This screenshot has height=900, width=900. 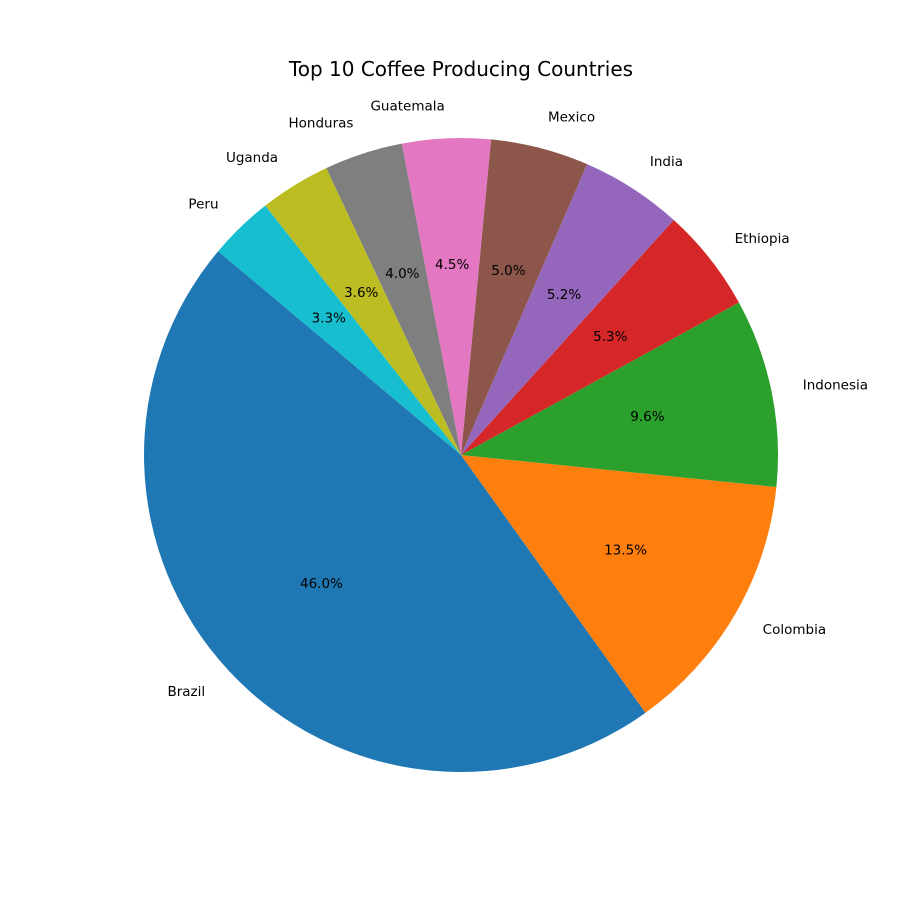 I want to click on pct-label-colombia: 13.5%, so click(x=625, y=550).